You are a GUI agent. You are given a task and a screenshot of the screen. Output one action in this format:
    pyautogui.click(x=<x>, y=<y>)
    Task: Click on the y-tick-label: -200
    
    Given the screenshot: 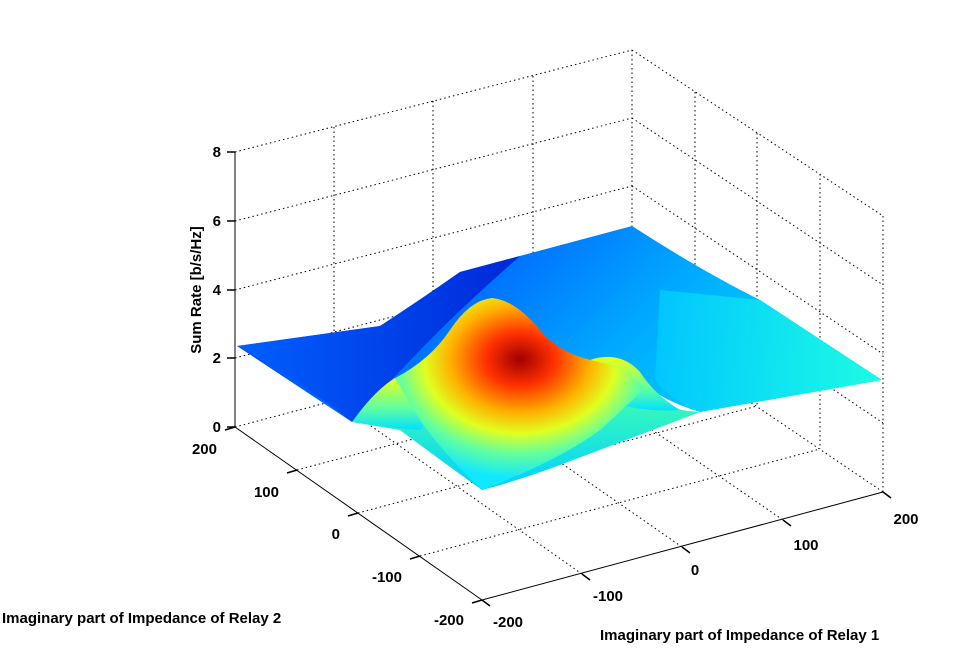 What is the action you would take?
    pyautogui.click(x=449, y=620)
    